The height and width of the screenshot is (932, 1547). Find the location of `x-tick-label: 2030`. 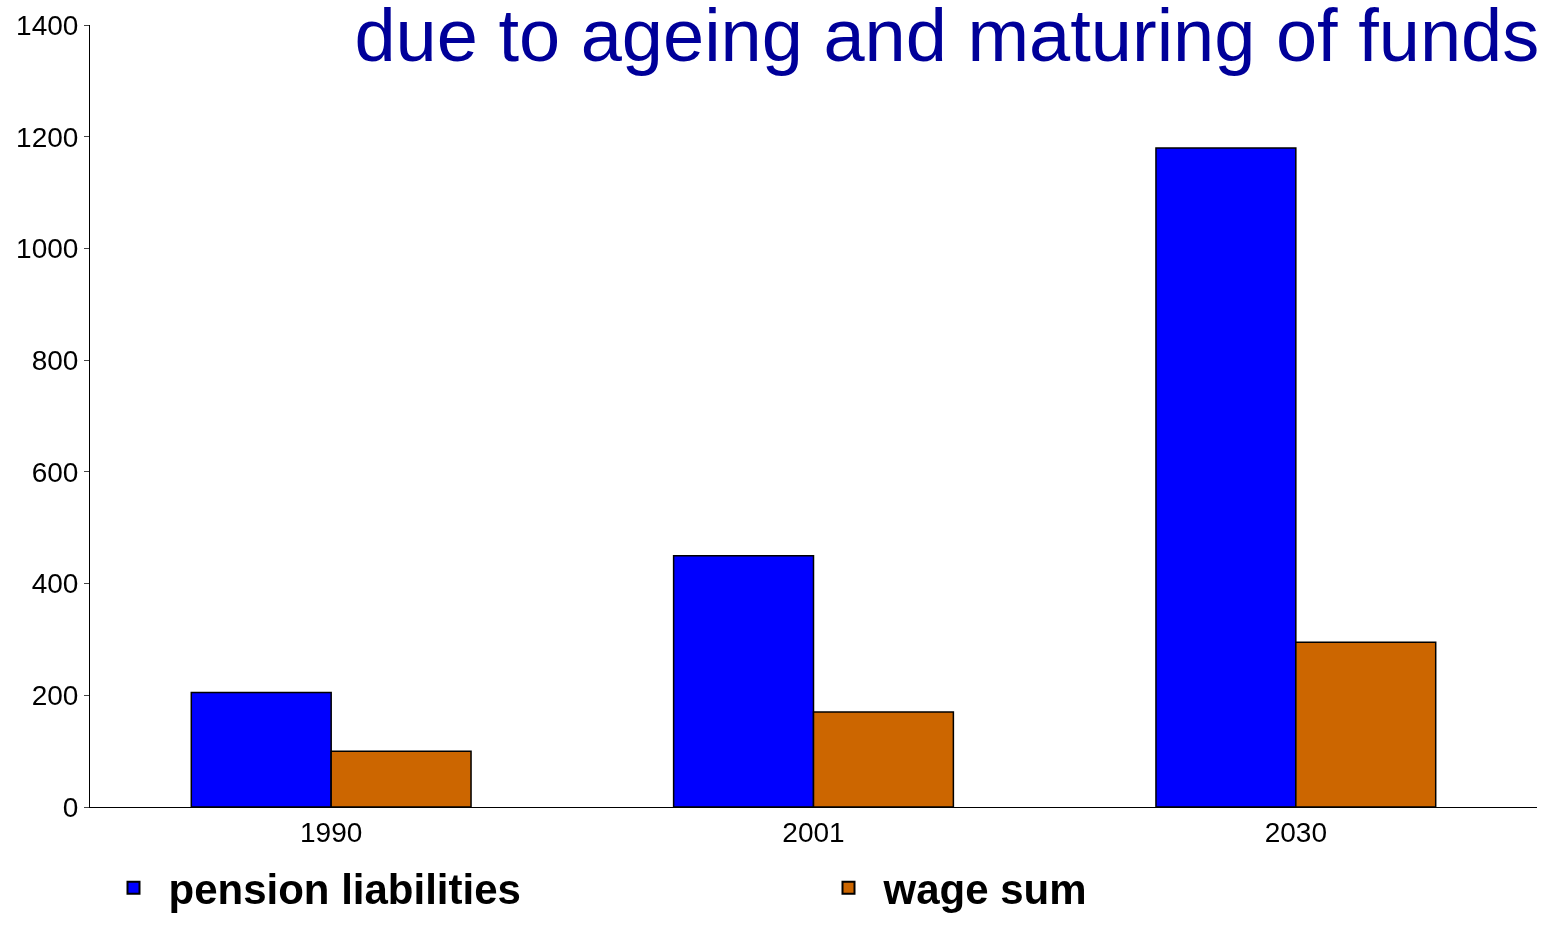

x-tick-label: 2030 is located at coordinates (1295, 832).